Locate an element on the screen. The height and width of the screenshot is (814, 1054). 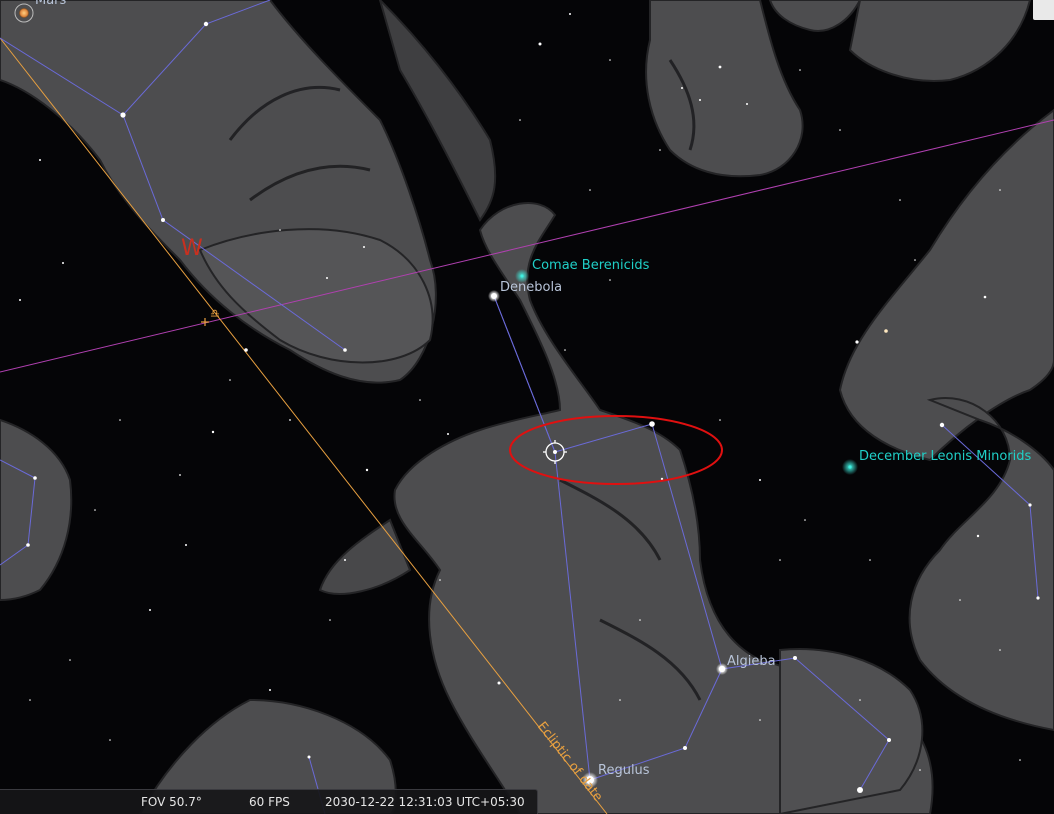
algieba-label: Algieba is located at coordinates (751, 661).